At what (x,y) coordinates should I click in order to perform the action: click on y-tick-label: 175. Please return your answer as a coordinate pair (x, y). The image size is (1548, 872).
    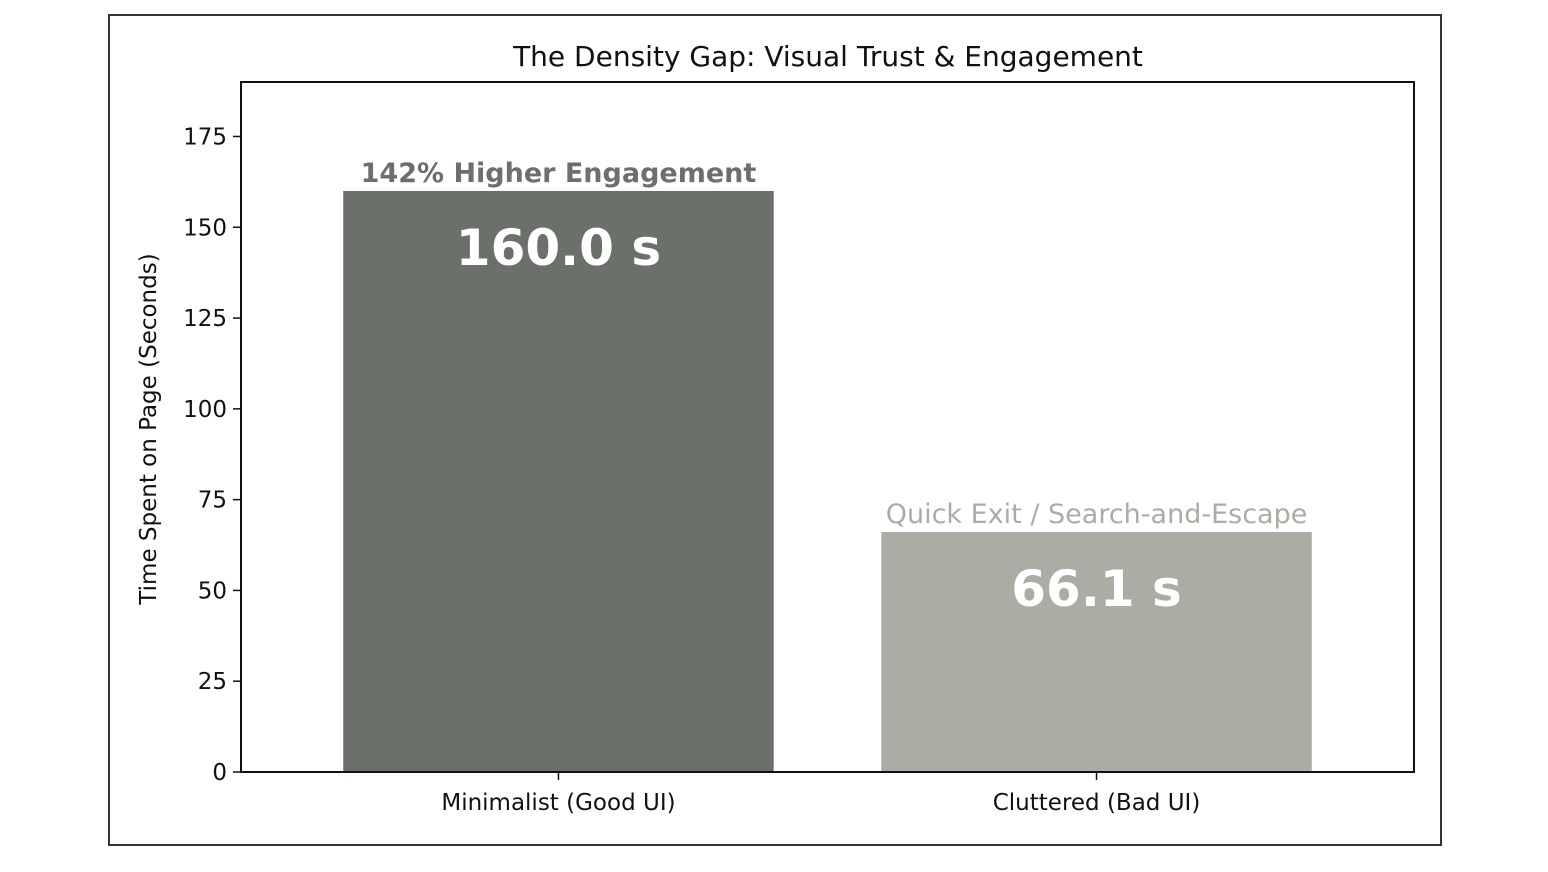
    Looking at the image, I should click on (205, 137).